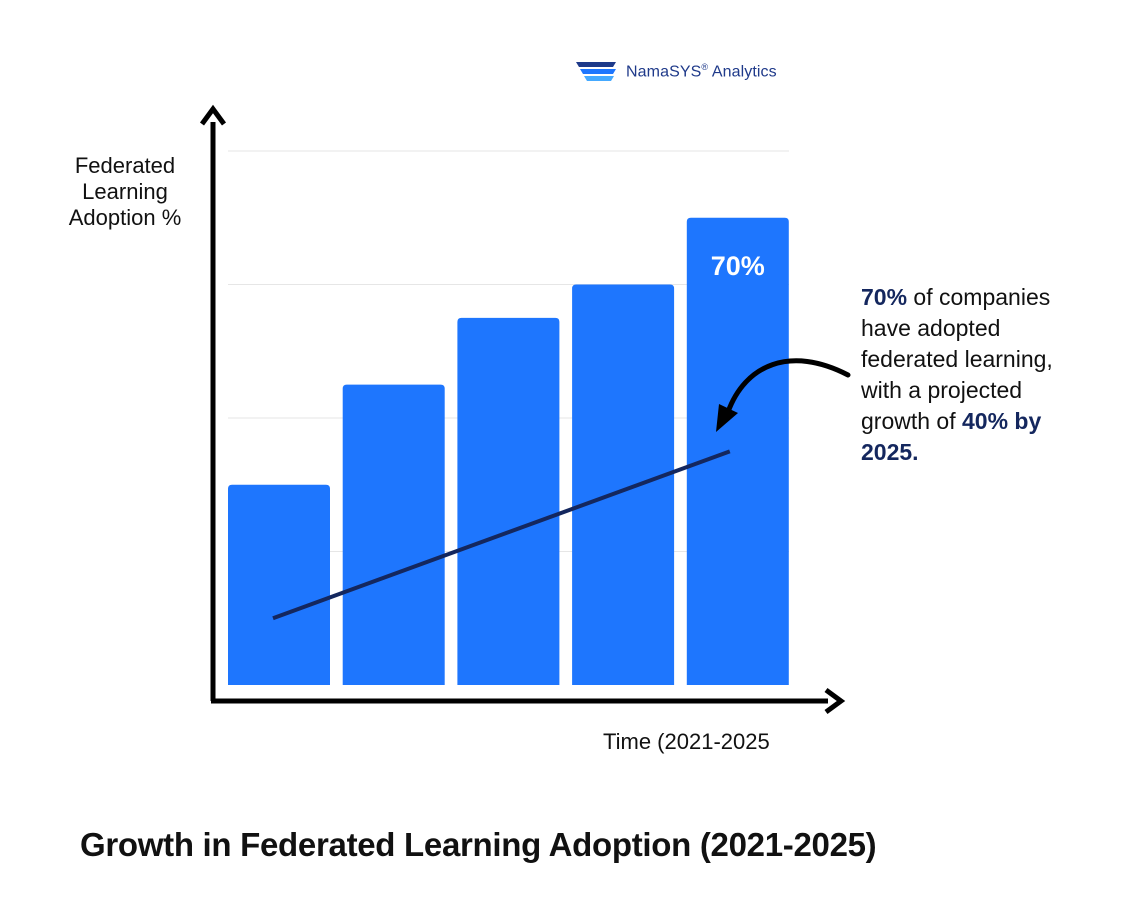 The height and width of the screenshot is (917, 1139). I want to click on data-label-2025: 70%, so click(738, 266).